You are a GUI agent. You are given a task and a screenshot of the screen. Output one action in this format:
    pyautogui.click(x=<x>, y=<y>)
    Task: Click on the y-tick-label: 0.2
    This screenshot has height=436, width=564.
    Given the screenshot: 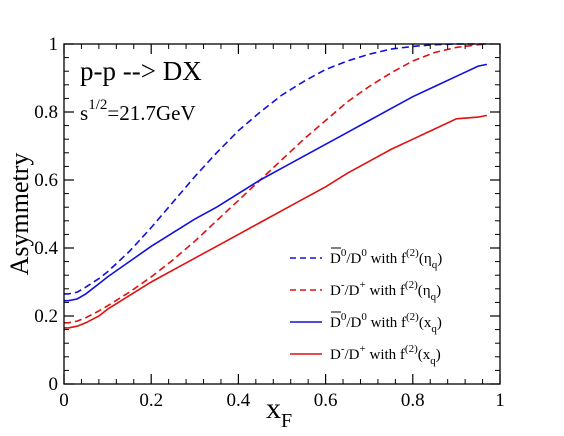 What is the action you would take?
    pyautogui.click(x=46, y=316)
    